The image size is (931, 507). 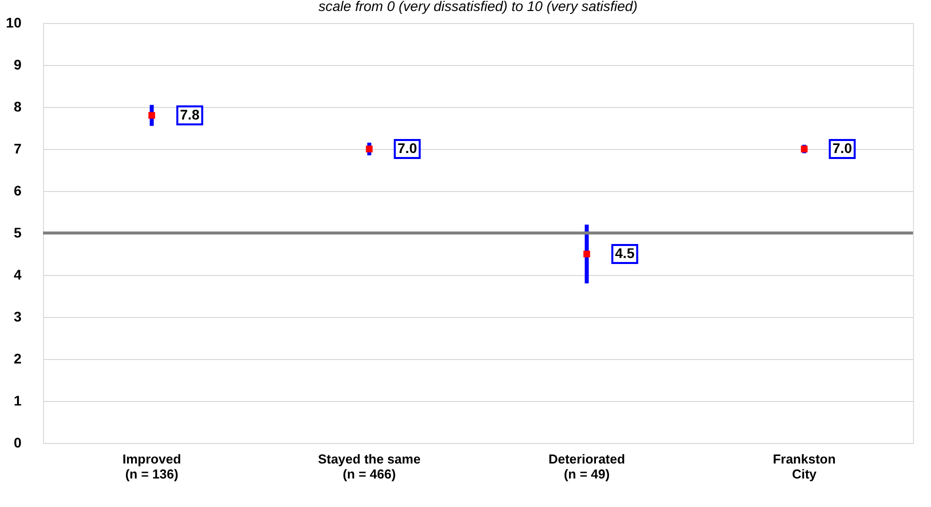 What do you see at coordinates (625, 253) in the screenshot?
I see `data-label: 4.5` at bounding box center [625, 253].